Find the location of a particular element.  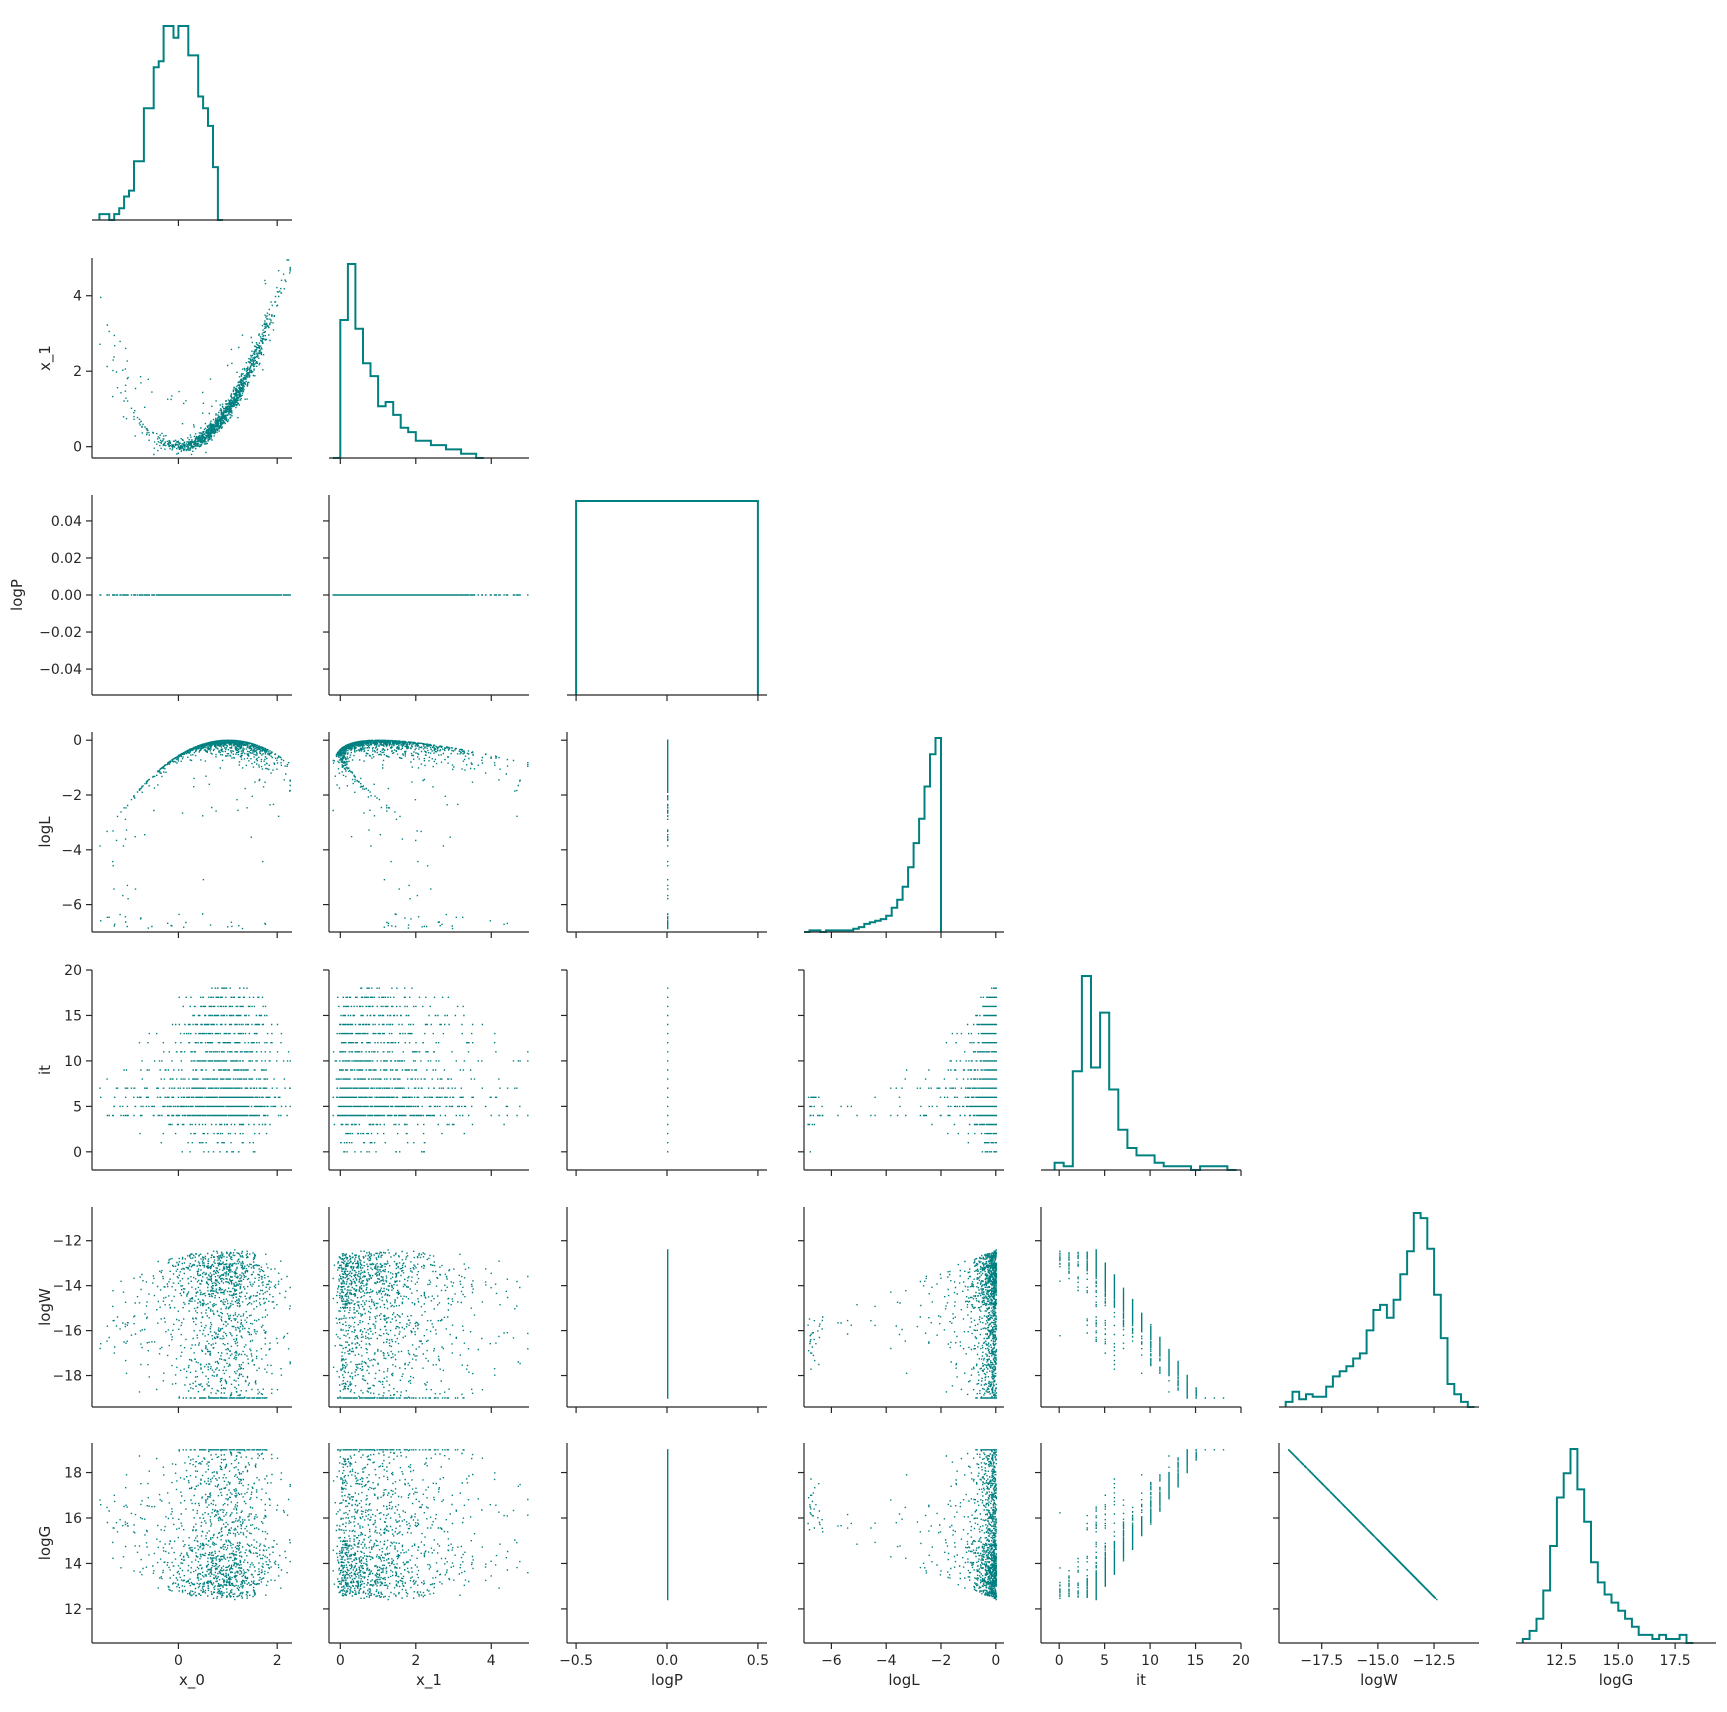

panel-it-vs-logL is located at coordinates (901, 1072).